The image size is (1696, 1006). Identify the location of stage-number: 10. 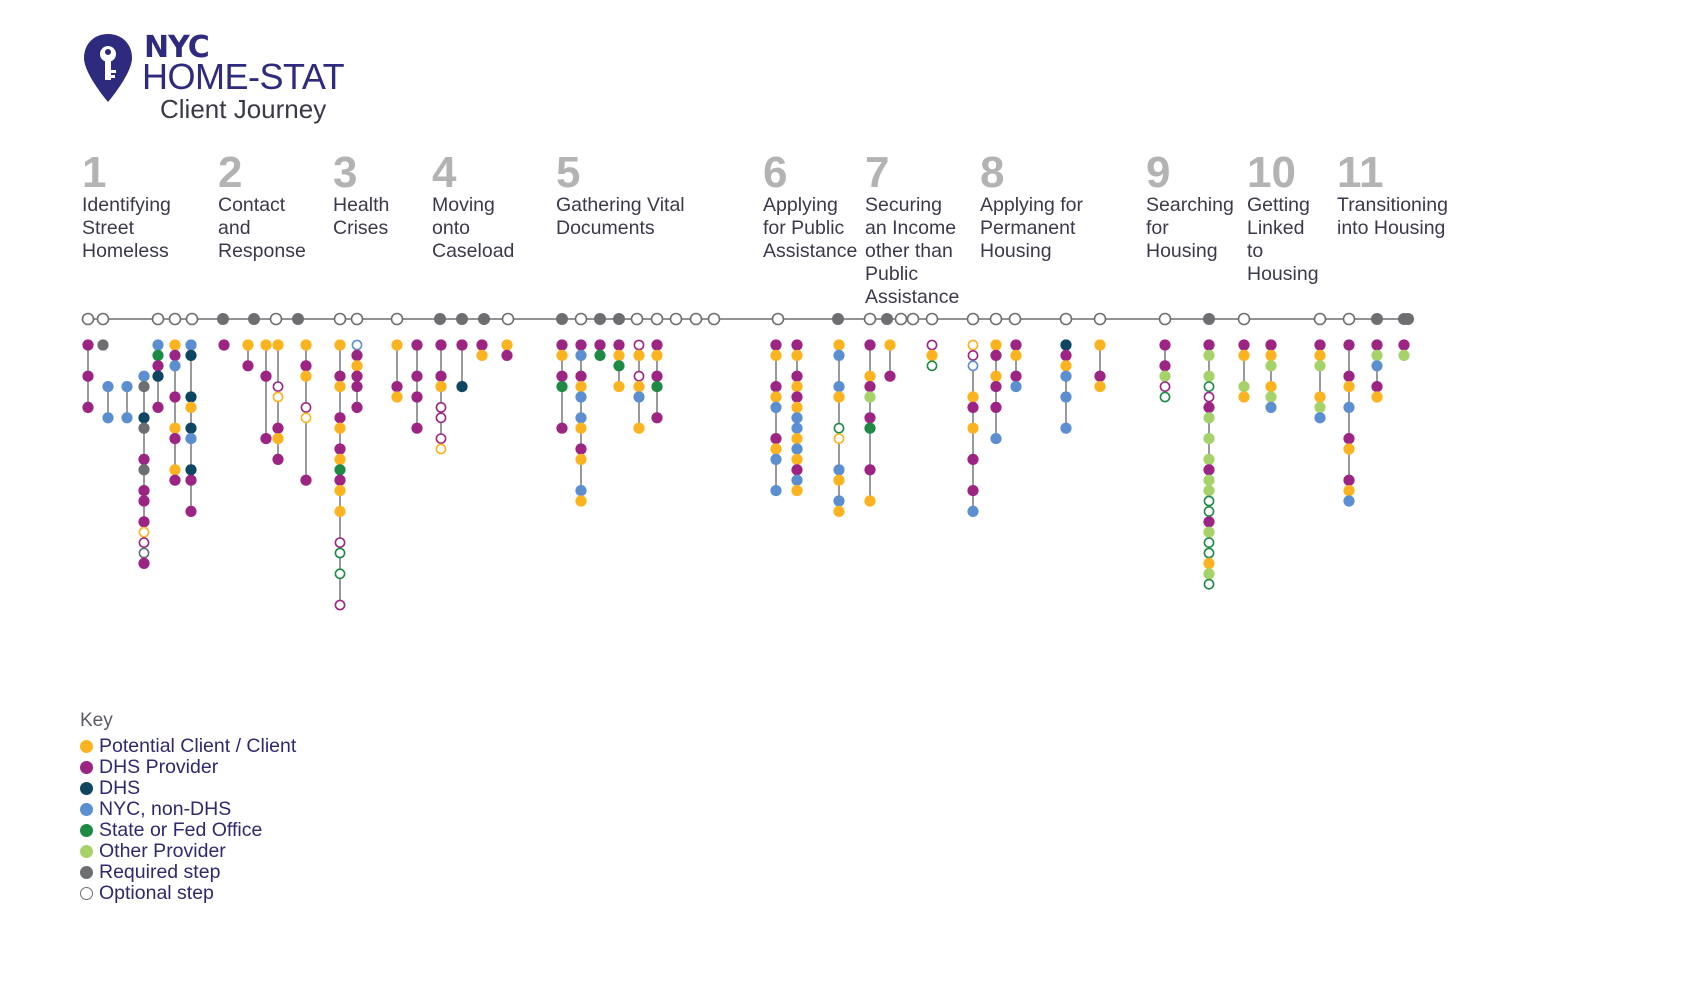
(1271, 172).